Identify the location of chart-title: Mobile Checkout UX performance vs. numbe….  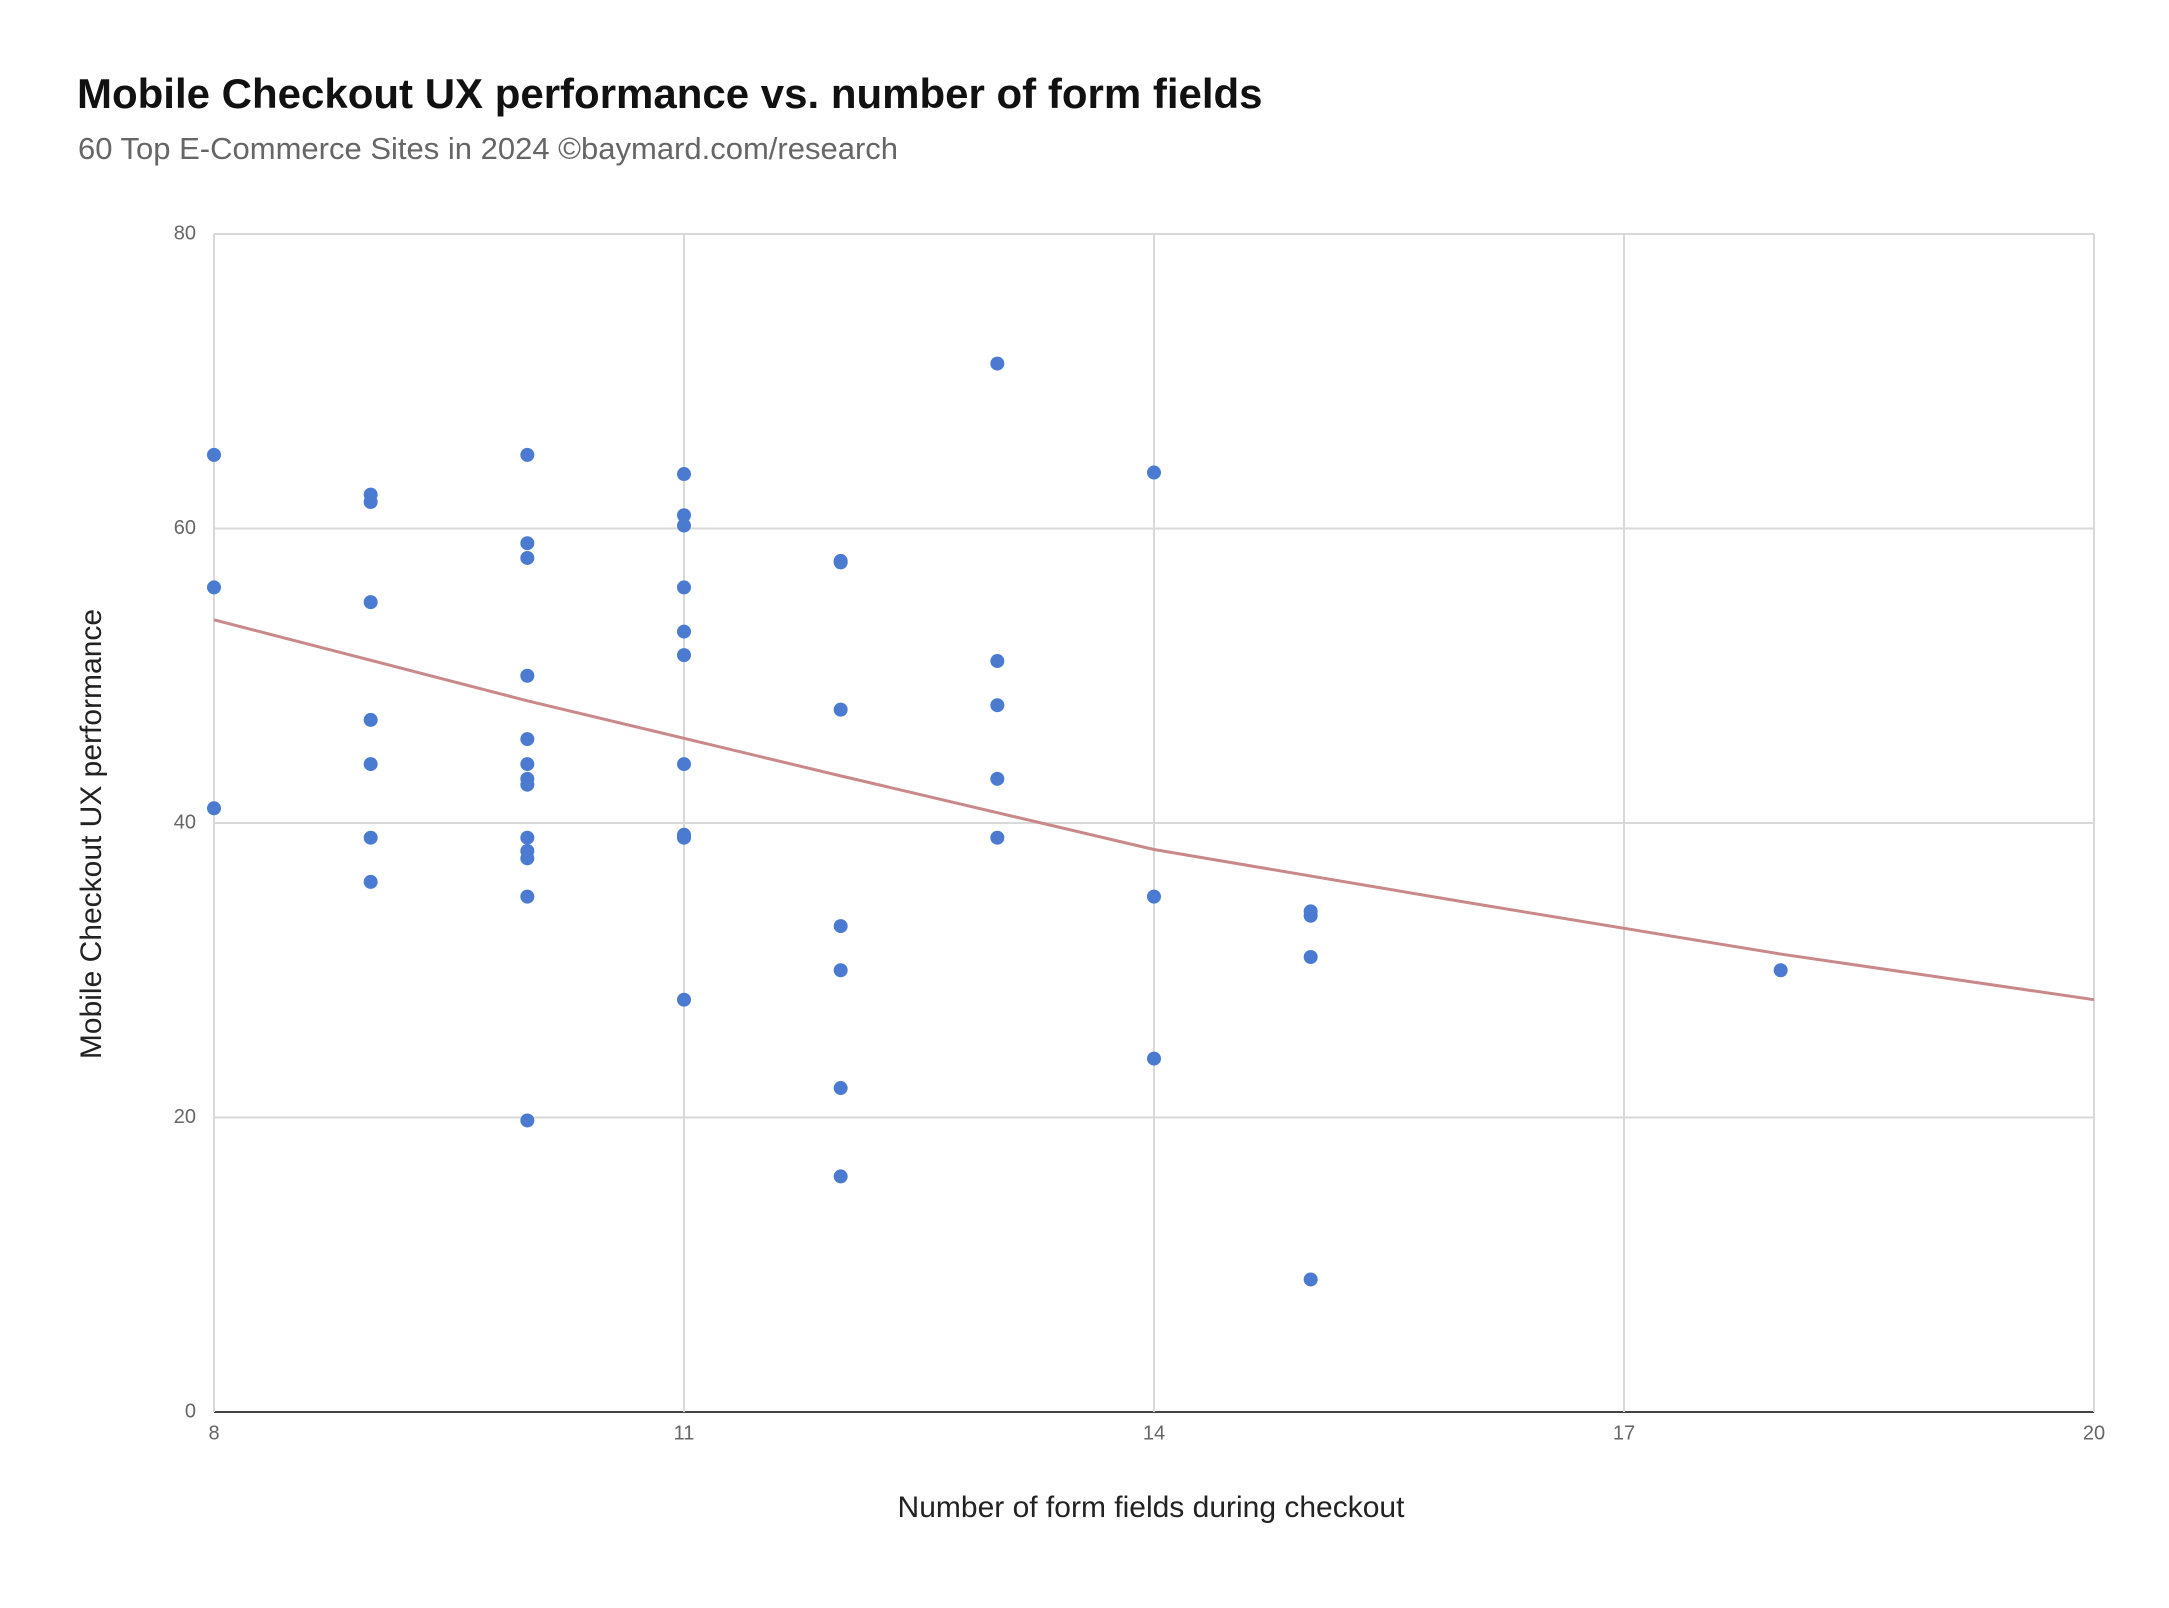
(670, 93).